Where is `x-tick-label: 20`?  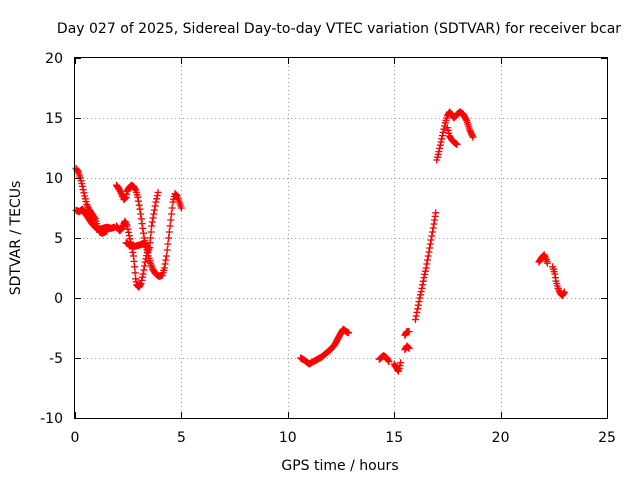 x-tick-label: 20 is located at coordinates (501, 438).